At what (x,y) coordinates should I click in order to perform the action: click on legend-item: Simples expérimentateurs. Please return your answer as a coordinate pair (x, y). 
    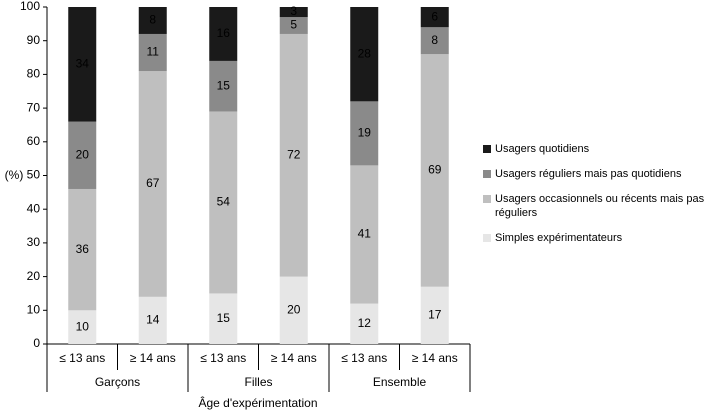
    Looking at the image, I should click on (595, 238).